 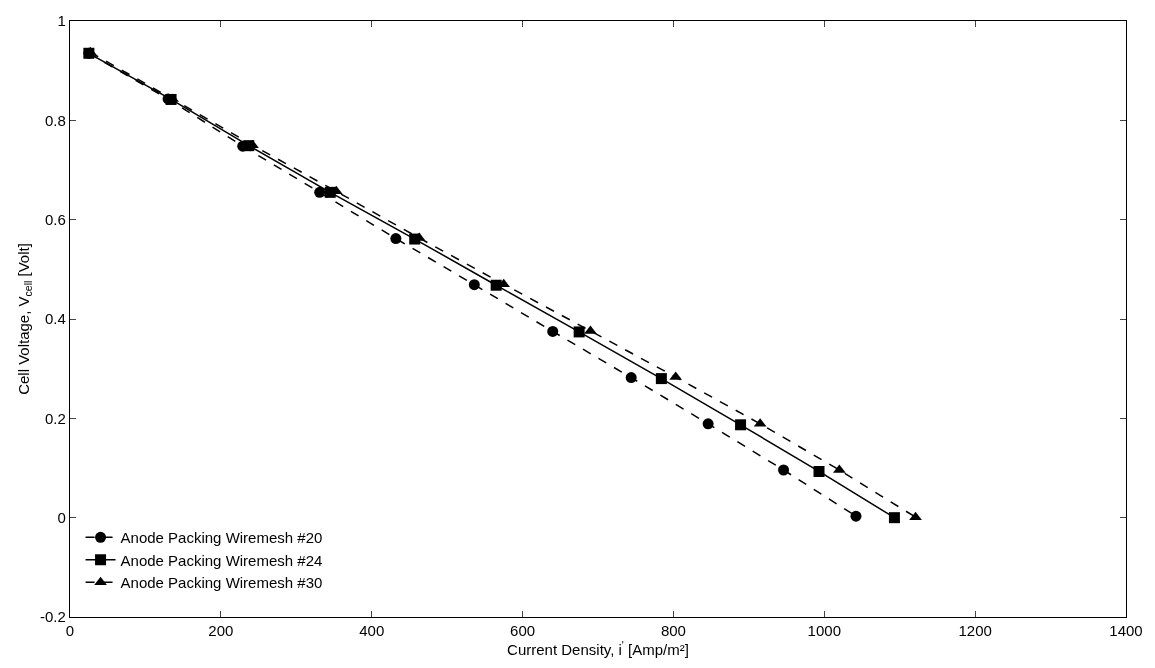 What do you see at coordinates (221, 560) in the screenshot?
I see `legend-label: Anode Packing Wiremesh #24` at bounding box center [221, 560].